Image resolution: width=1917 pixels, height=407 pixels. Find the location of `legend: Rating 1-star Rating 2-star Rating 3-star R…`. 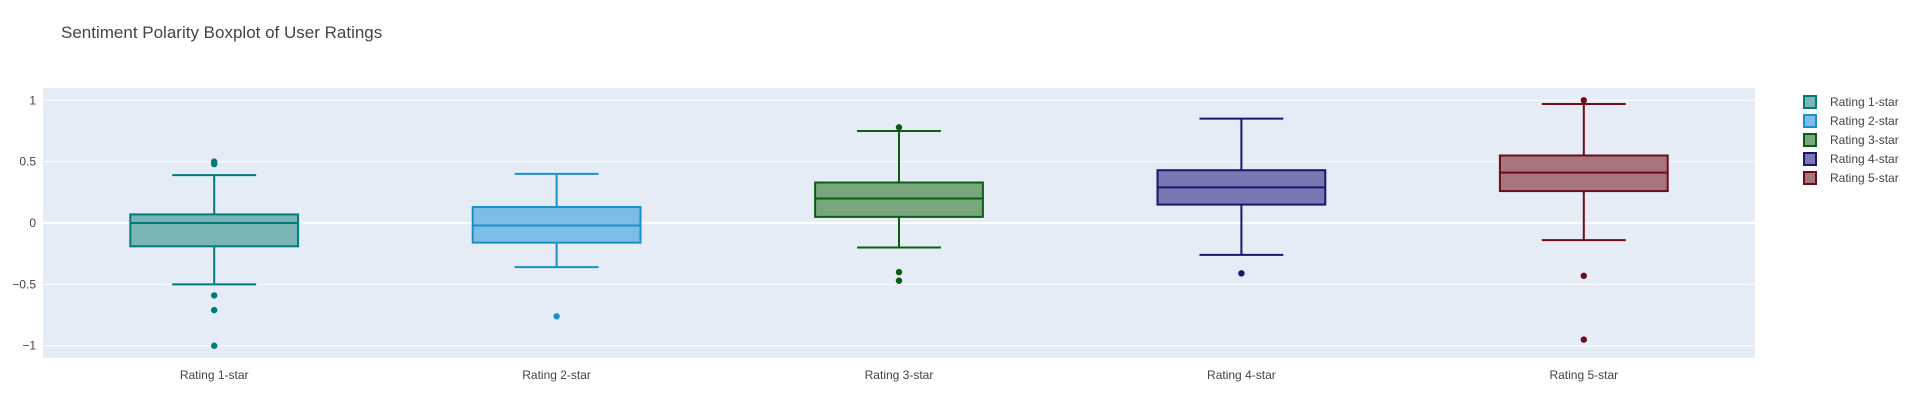

legend: Rating 1-star Rating 2-star Rating 3-star R… is located at coordinates (1851, 140).